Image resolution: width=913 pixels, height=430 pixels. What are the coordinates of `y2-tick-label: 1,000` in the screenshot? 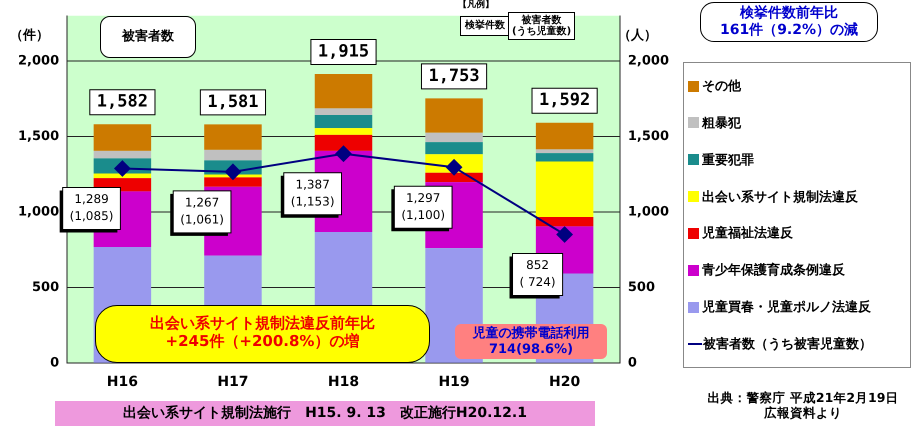 It's located at (649, 212).